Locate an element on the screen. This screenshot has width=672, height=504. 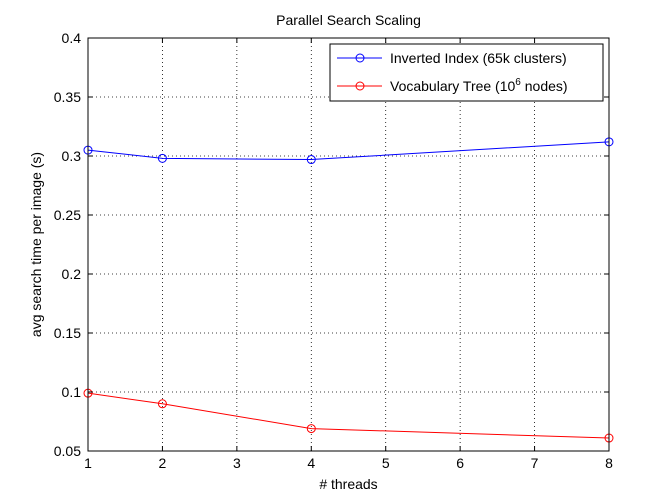
legend-entry-2: Vocabulary Tree (106 nodes) is located at coordinates (452, 85).